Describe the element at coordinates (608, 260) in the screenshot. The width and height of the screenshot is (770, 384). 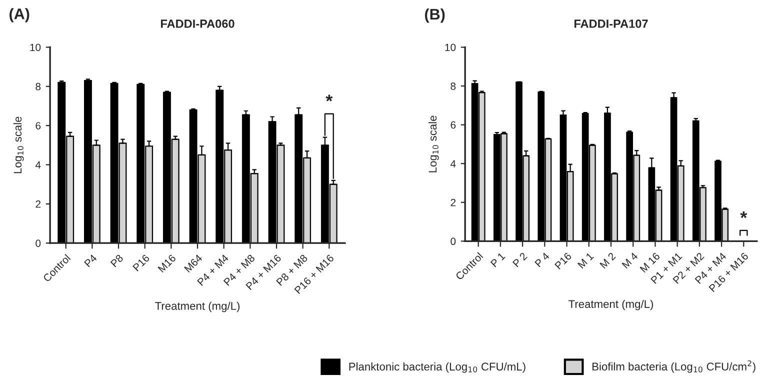
I see `x-tick-label: M 2` at that location.